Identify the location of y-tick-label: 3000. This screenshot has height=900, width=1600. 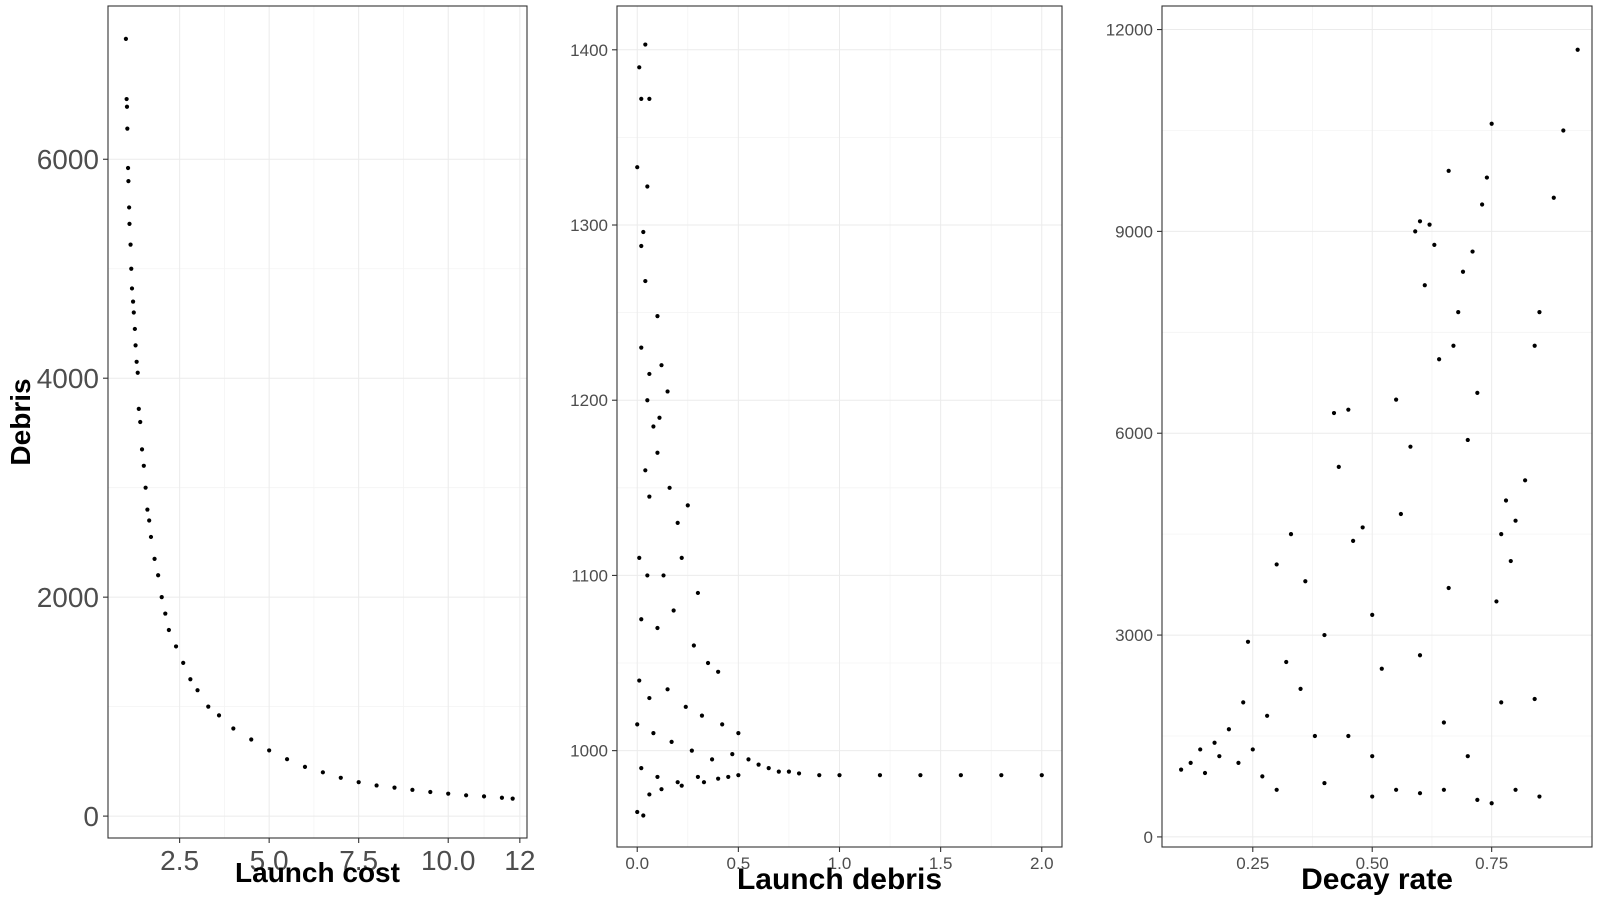
(1134, 635).